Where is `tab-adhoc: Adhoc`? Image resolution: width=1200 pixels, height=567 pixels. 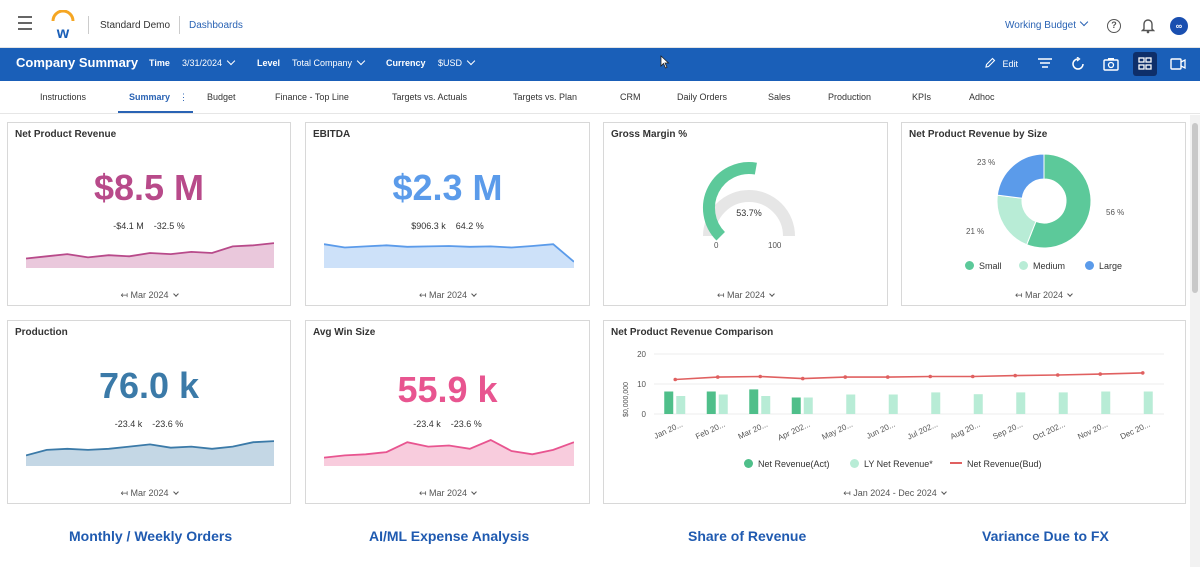 tab-adhoc: Adhoc is located at coordinates (982, 97).